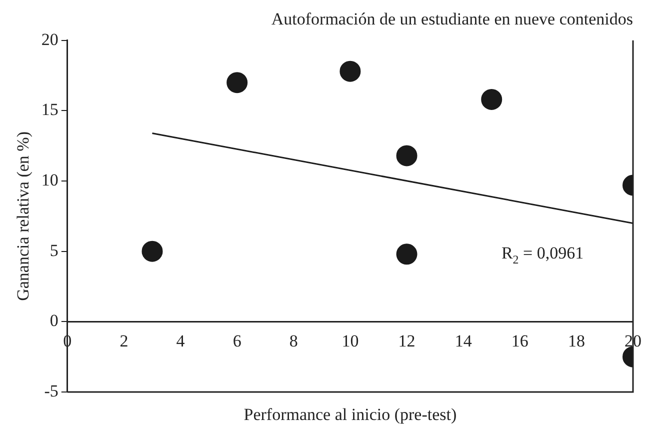 The image size is (655, 428). Describe the element at coordinates (124, 340) in the screenshot. I see `x-tick-label: 2` at that location.